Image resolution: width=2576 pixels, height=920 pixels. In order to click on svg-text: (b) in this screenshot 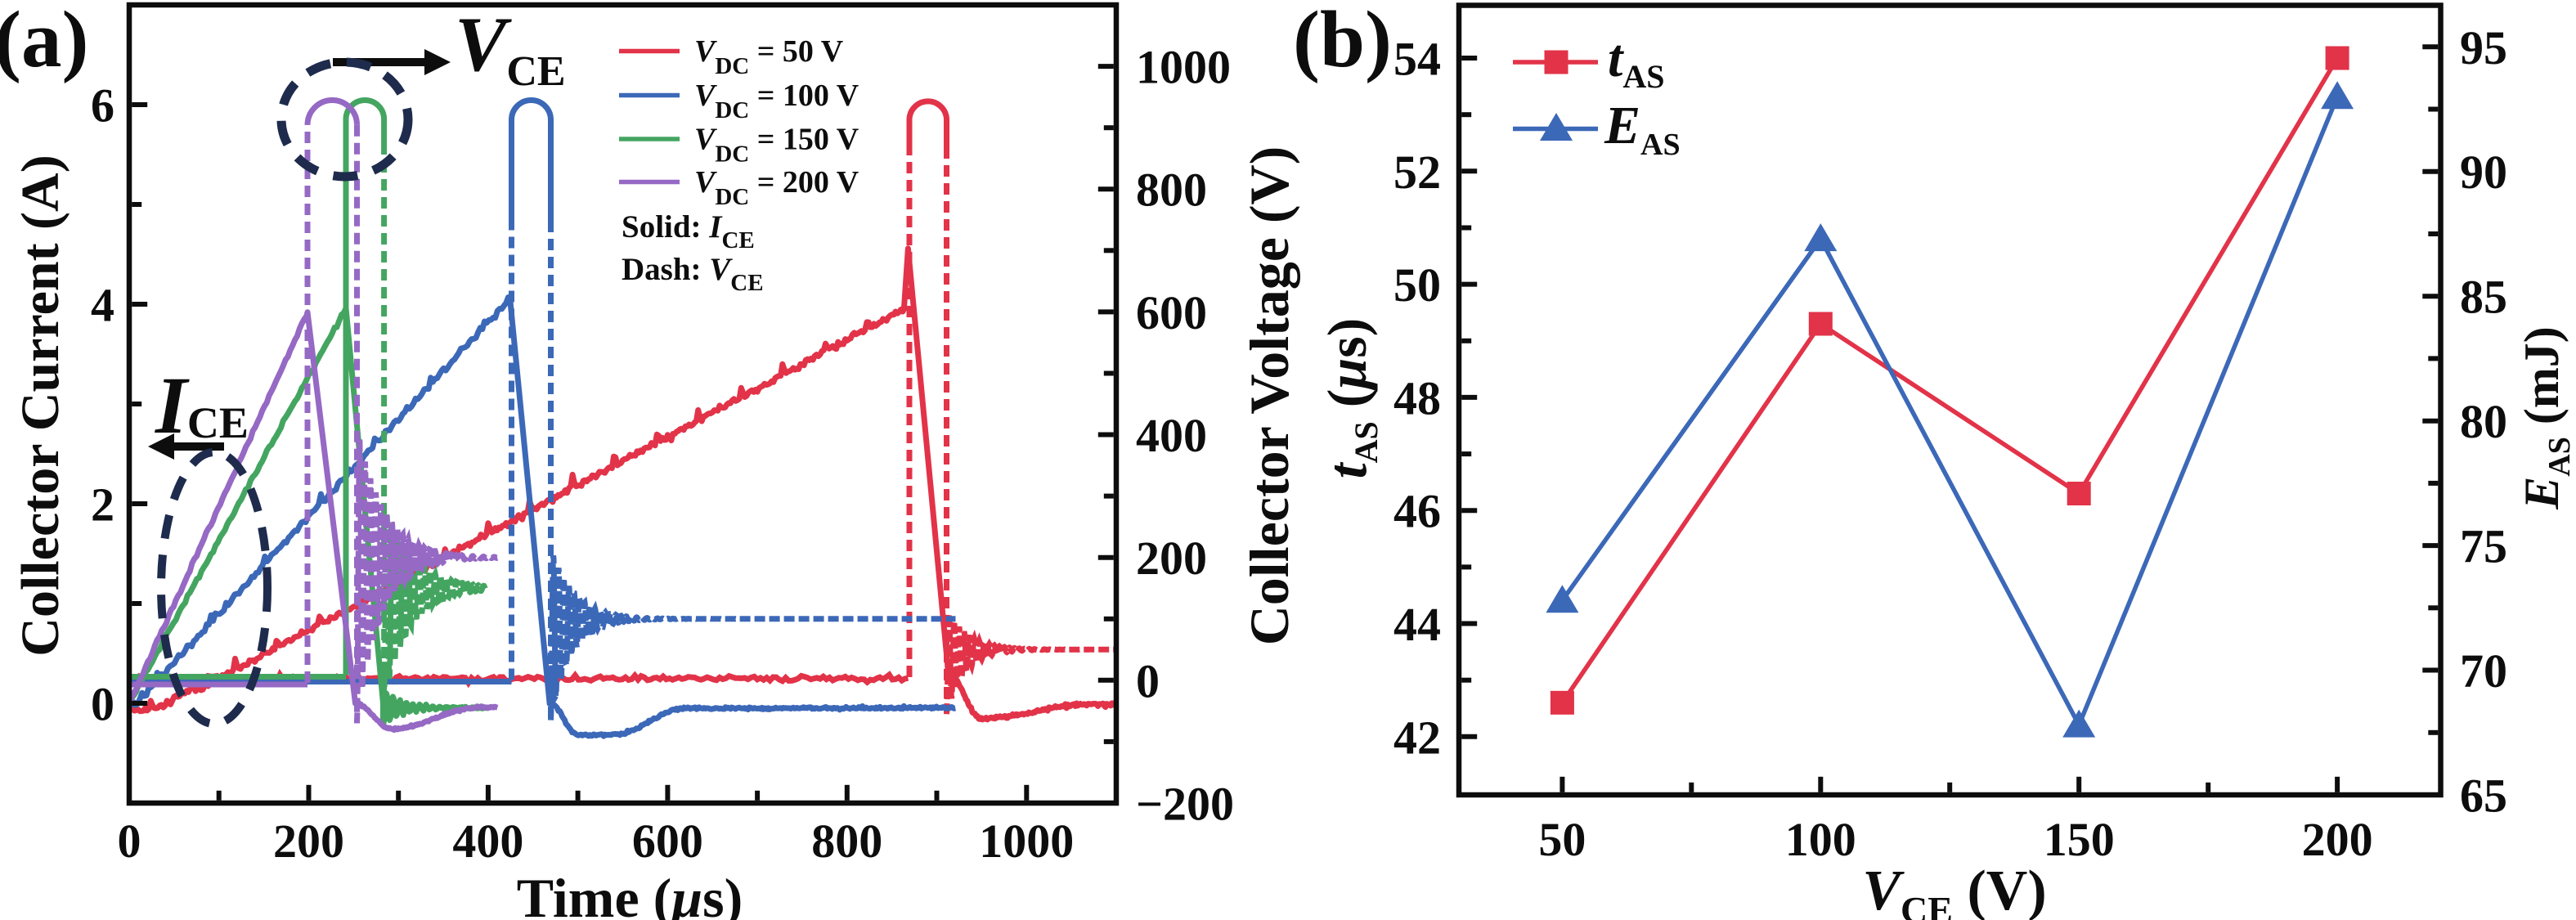, I will do `click(1343, 42)`.